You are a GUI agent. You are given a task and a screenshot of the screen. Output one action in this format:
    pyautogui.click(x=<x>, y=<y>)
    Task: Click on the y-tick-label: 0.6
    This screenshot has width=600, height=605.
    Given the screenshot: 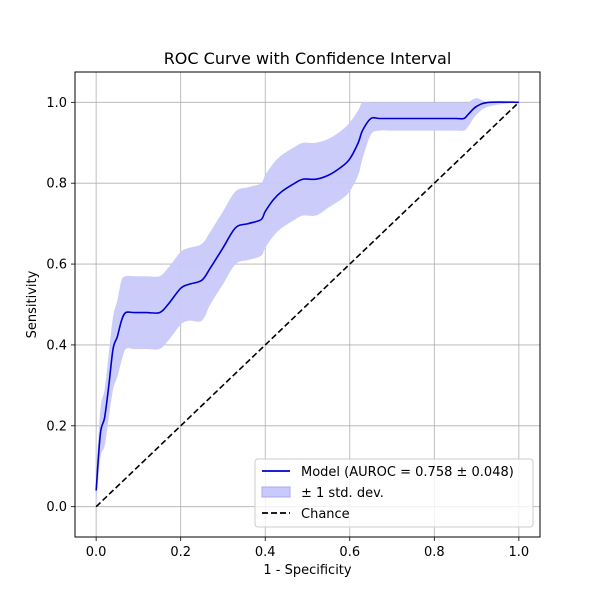 What is the action you would take?
    pyautogui.click(x=56, y=265)
    